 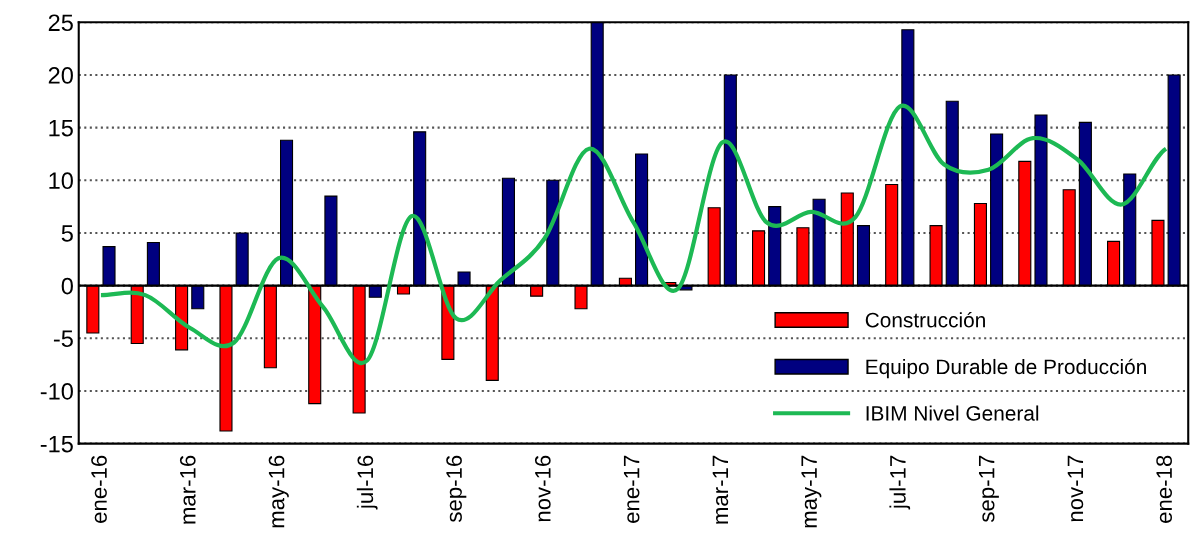 I want to click on x-tick-label: nov-17, so click(x=1075, y=488).